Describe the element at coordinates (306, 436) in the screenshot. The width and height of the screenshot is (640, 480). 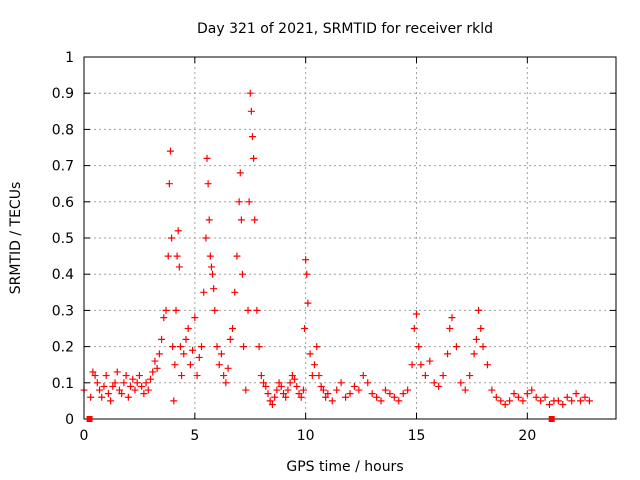
I see `x-tick-label: 10` at that location.